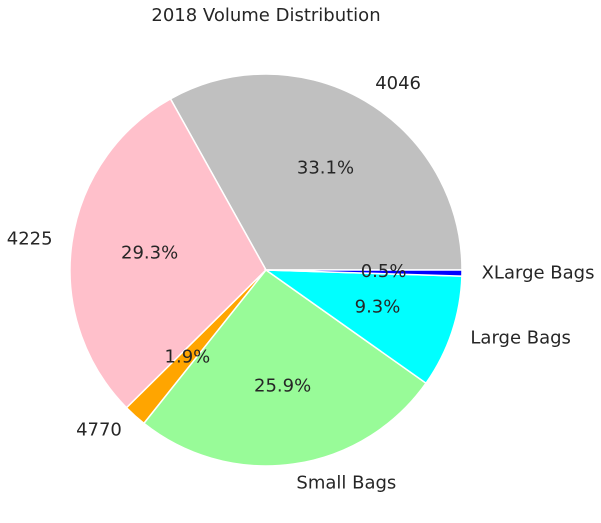 This screenshot has height=523, width=601. What do you see at coordinates (99, 429) in the screenshot?
I see `slice-label-4770: 4770` at bounding box center [99, 429].